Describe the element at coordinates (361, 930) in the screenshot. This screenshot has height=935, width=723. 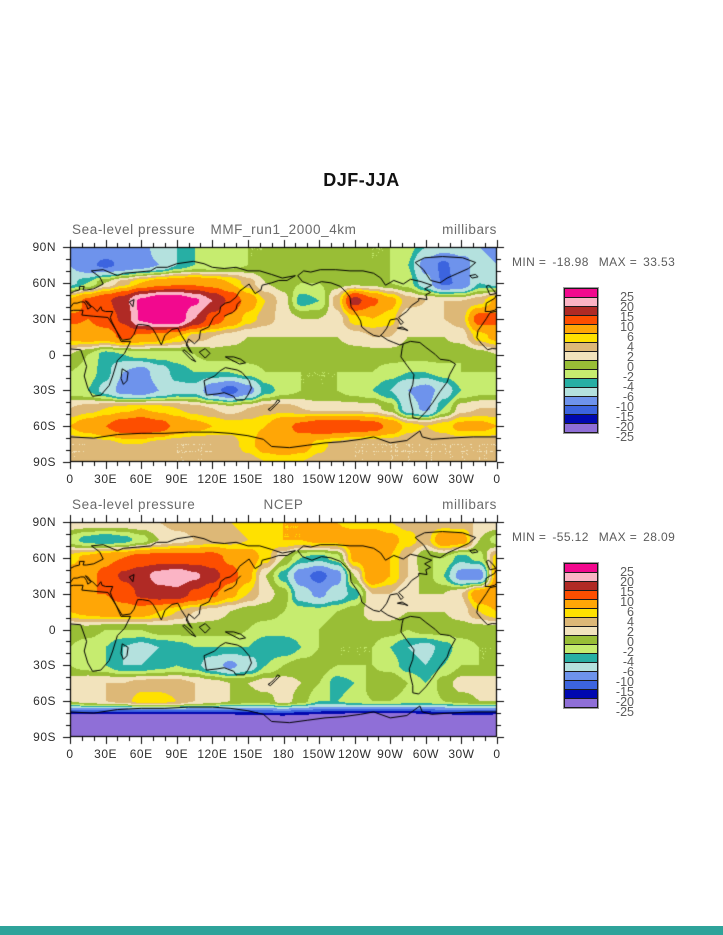
I see `footer-color-bar` at that location.